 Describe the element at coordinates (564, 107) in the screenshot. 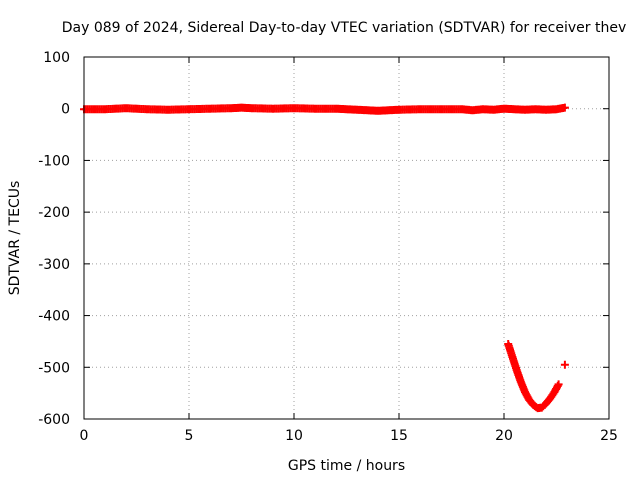

I see `main-band-point` at that location.